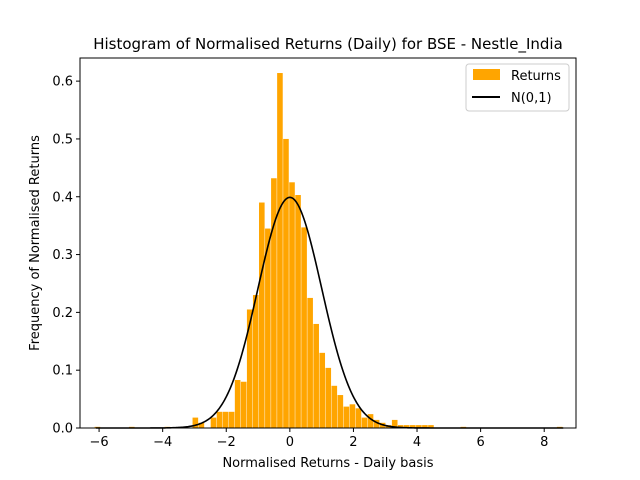 The width and height of the screenshot is (640, 480). Describe the element at coordinates (544, 442) in the screenshot. I see `x-tick-label: 8` at that location.